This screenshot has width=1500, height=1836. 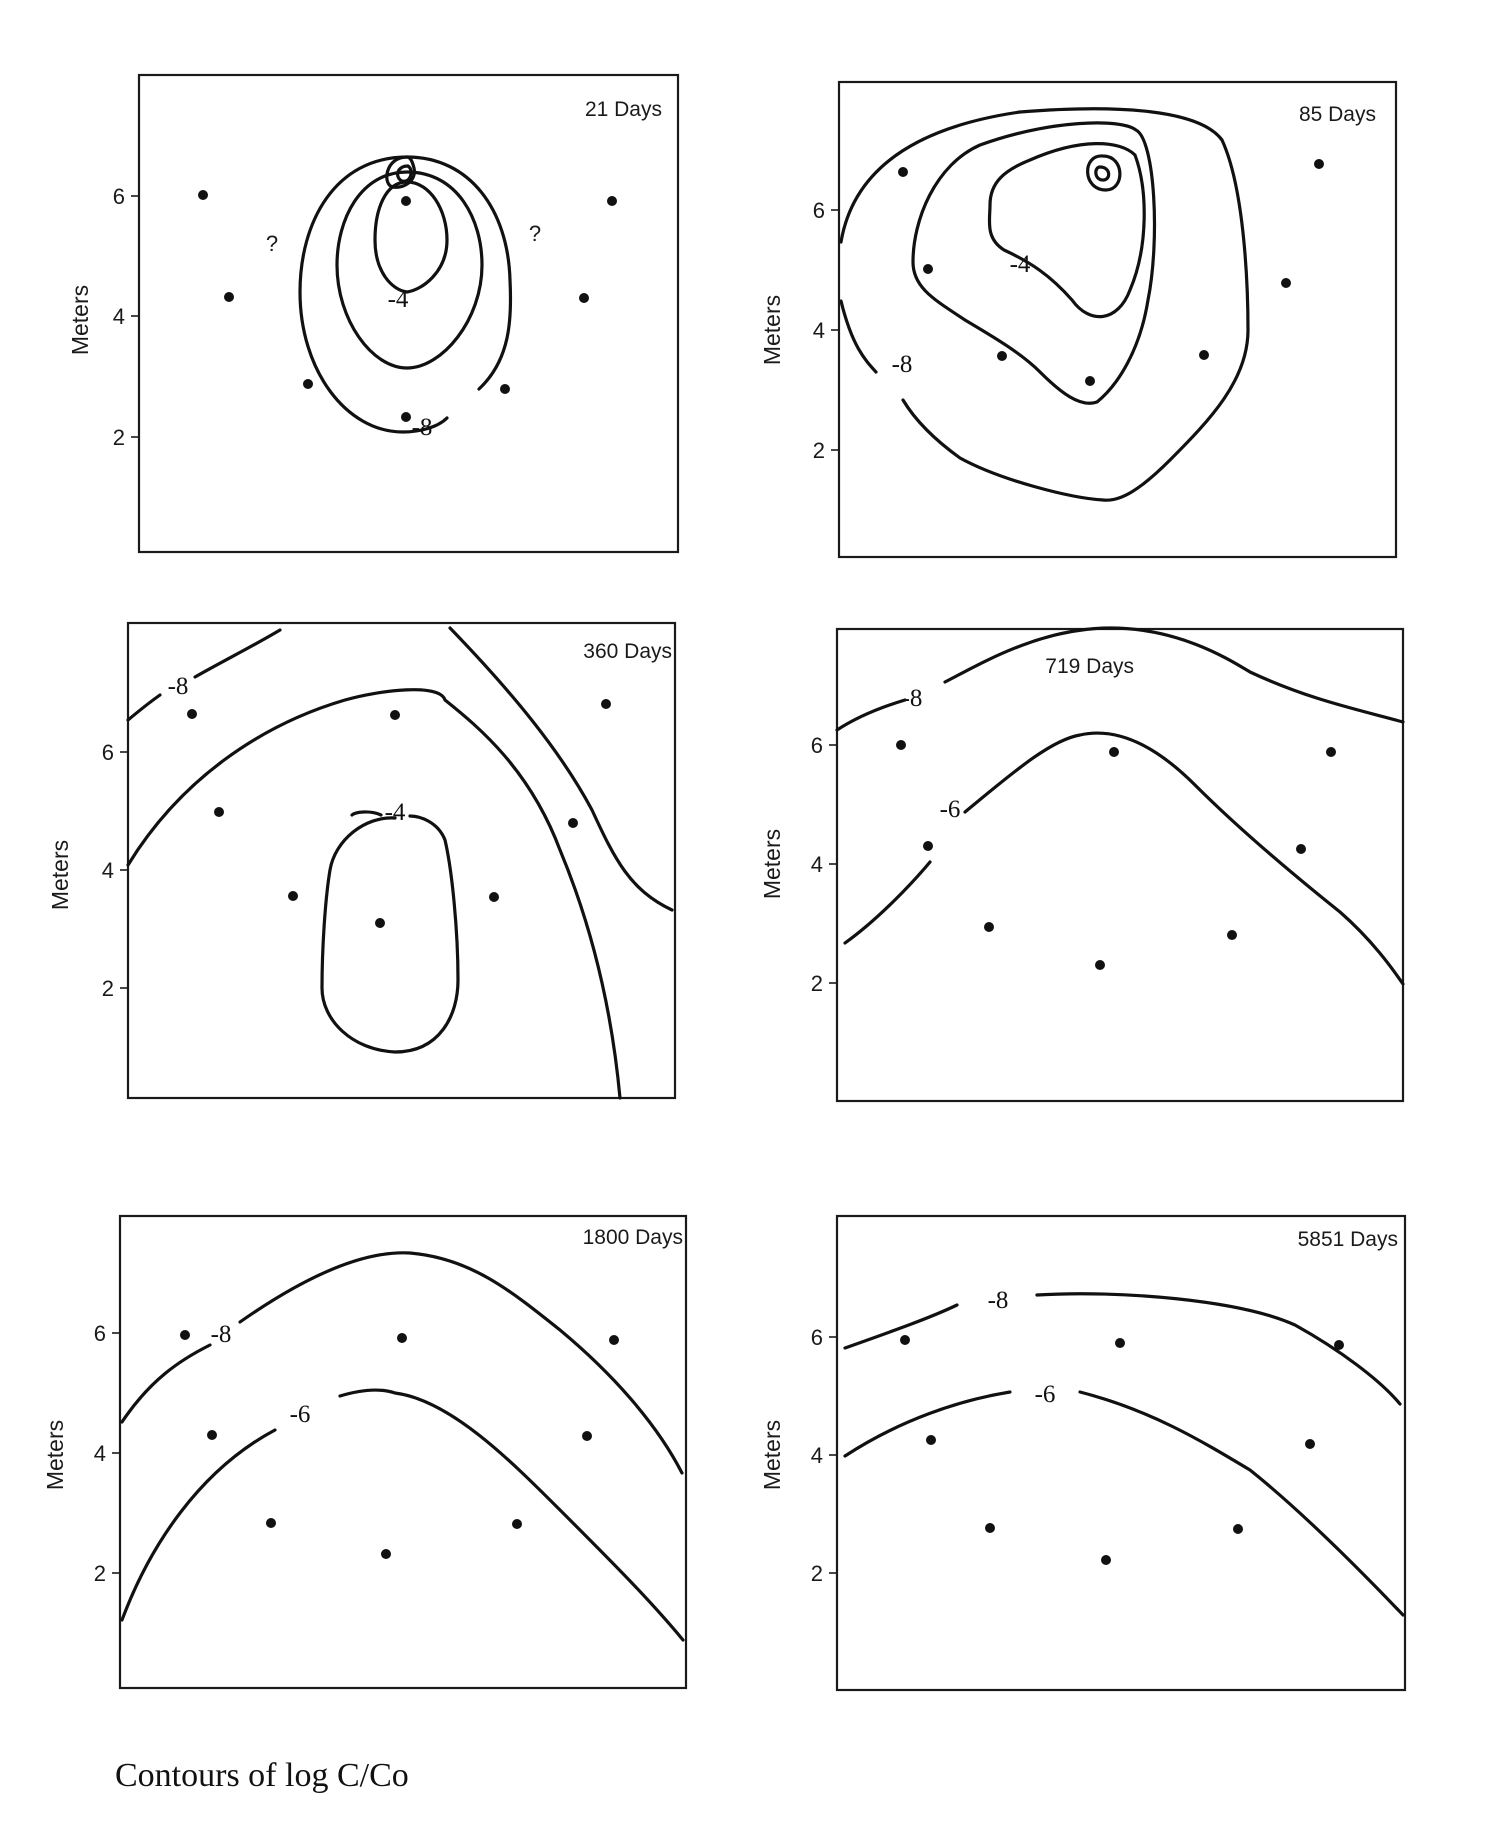 I want to click on contour-panel: 2 4 6 Meters 21 Days -4 -8??, so click(x=373, y=313).